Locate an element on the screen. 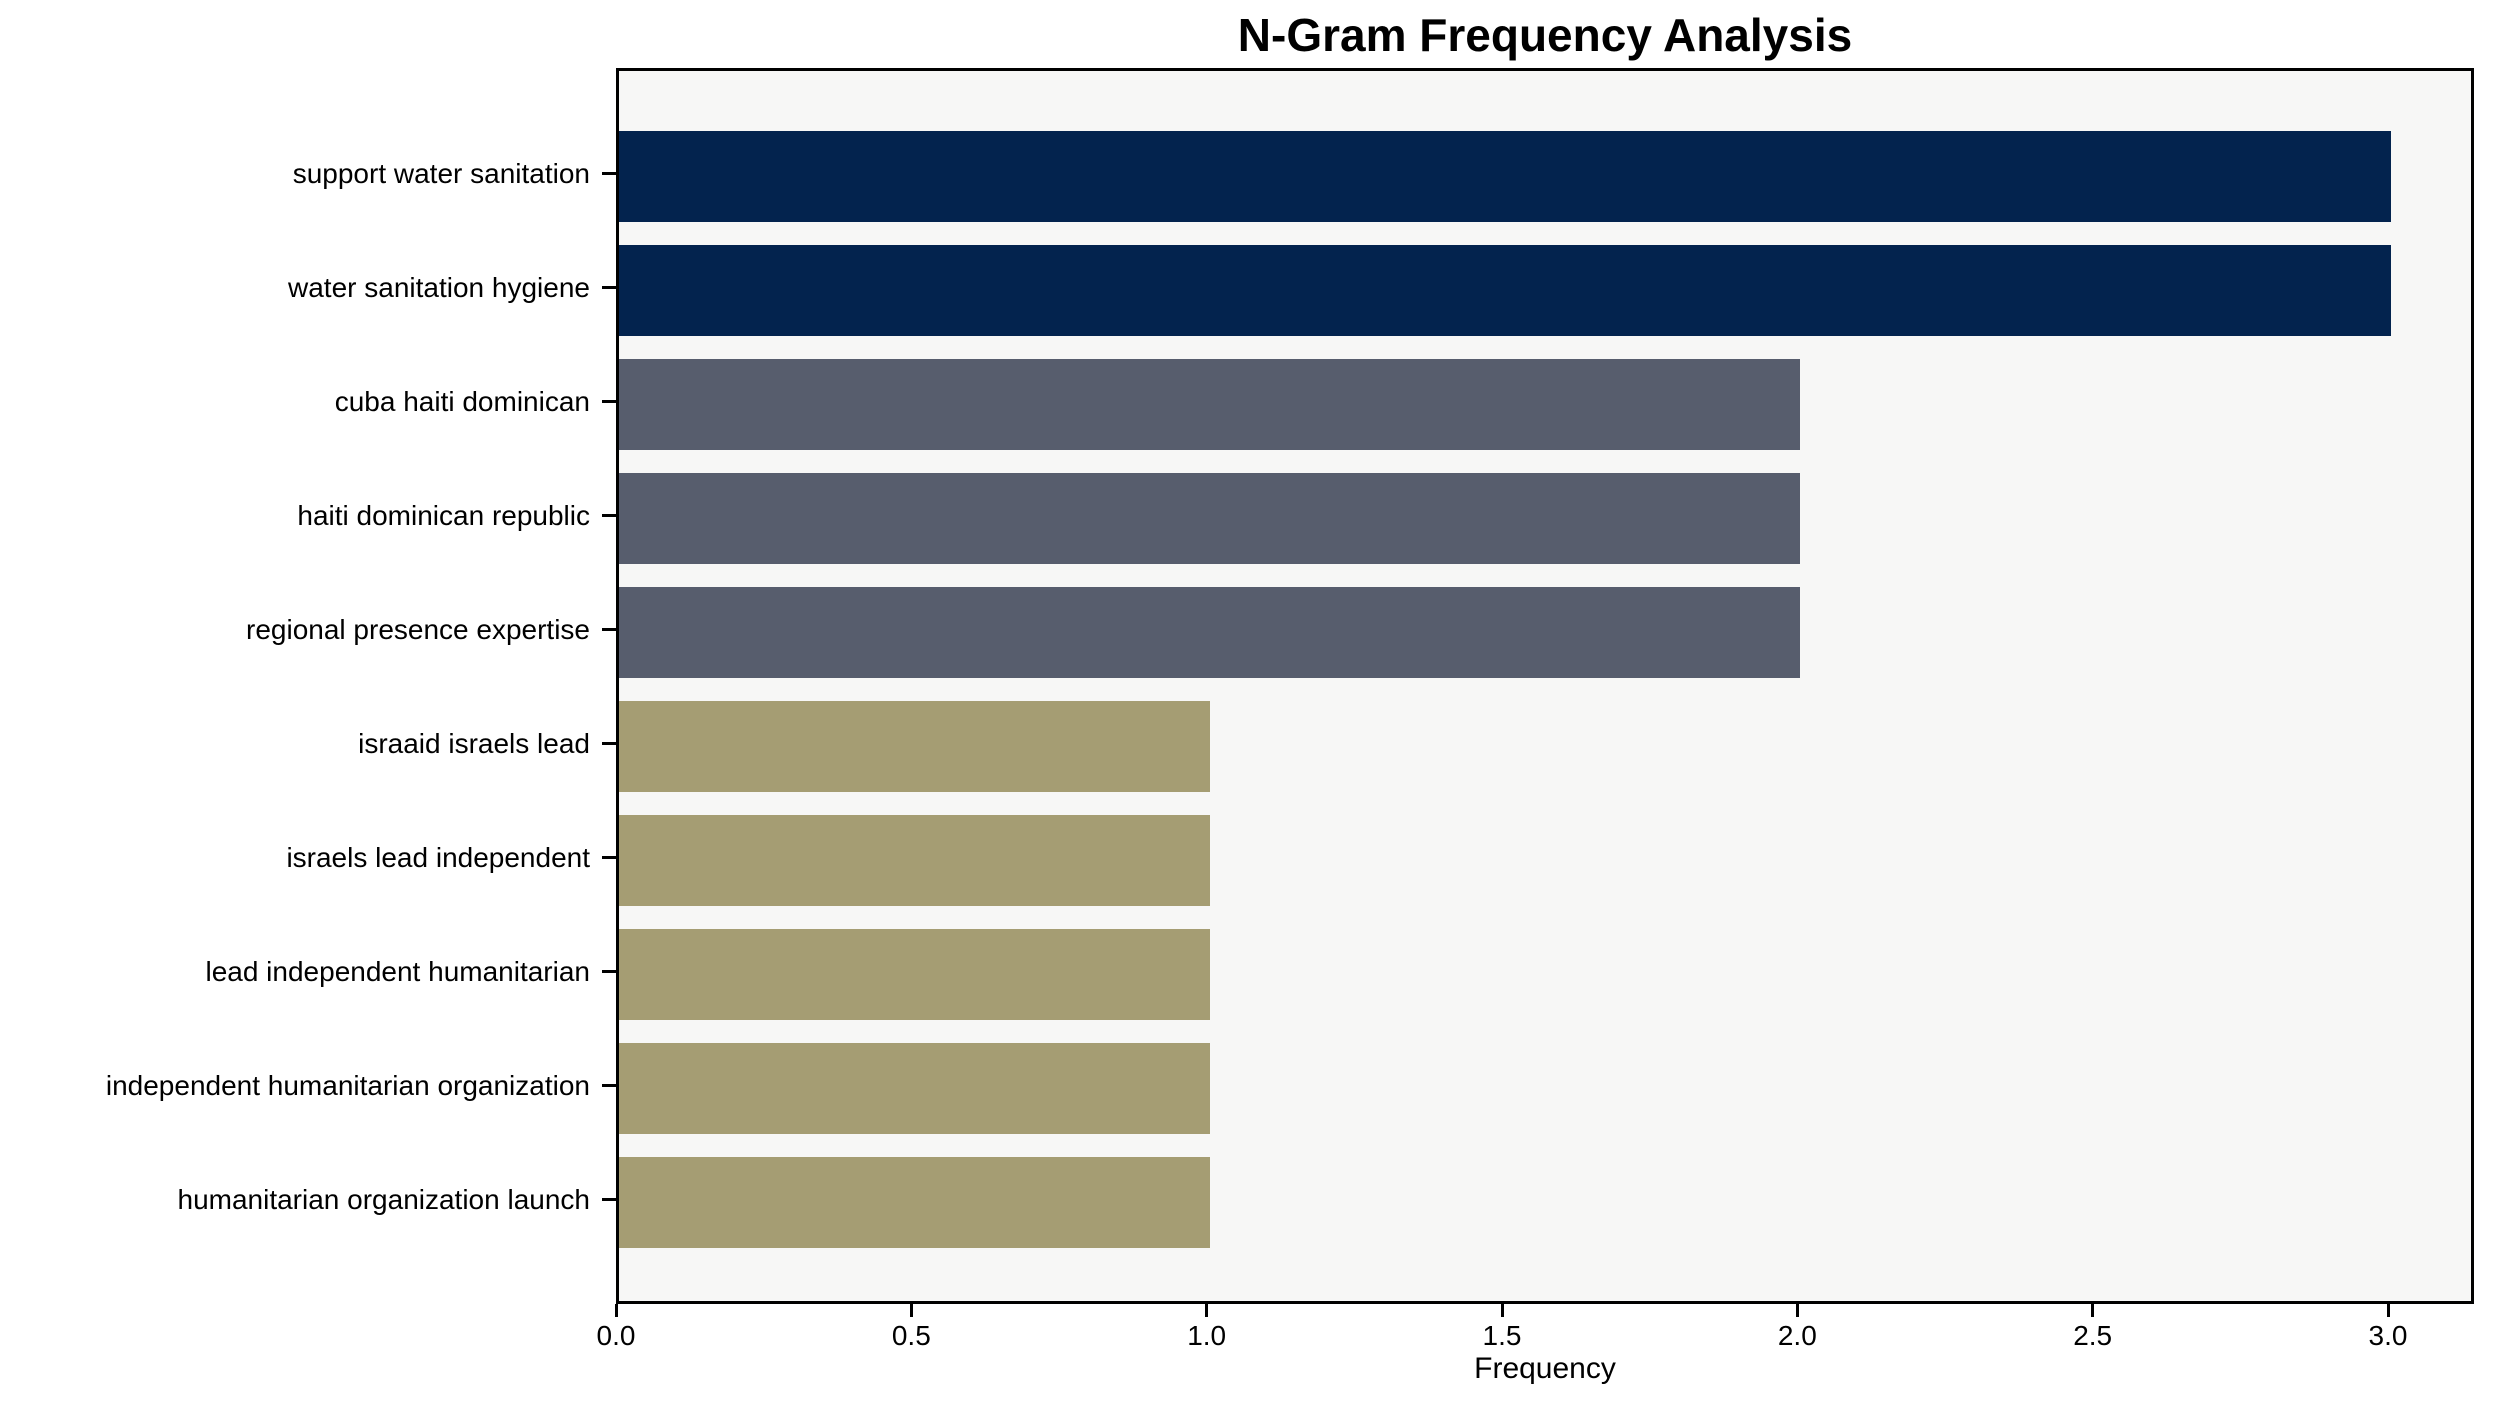 Image resolution: width=2496 pixels, height=1414 pixels. y-tick-label: lead independent humanitarian is located at coordinates (397, 971).